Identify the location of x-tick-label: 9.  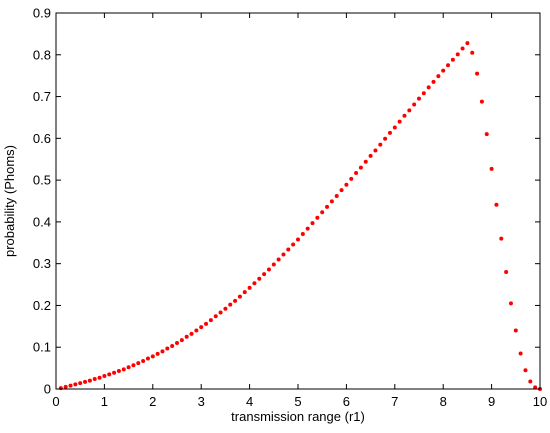
(491, 401).